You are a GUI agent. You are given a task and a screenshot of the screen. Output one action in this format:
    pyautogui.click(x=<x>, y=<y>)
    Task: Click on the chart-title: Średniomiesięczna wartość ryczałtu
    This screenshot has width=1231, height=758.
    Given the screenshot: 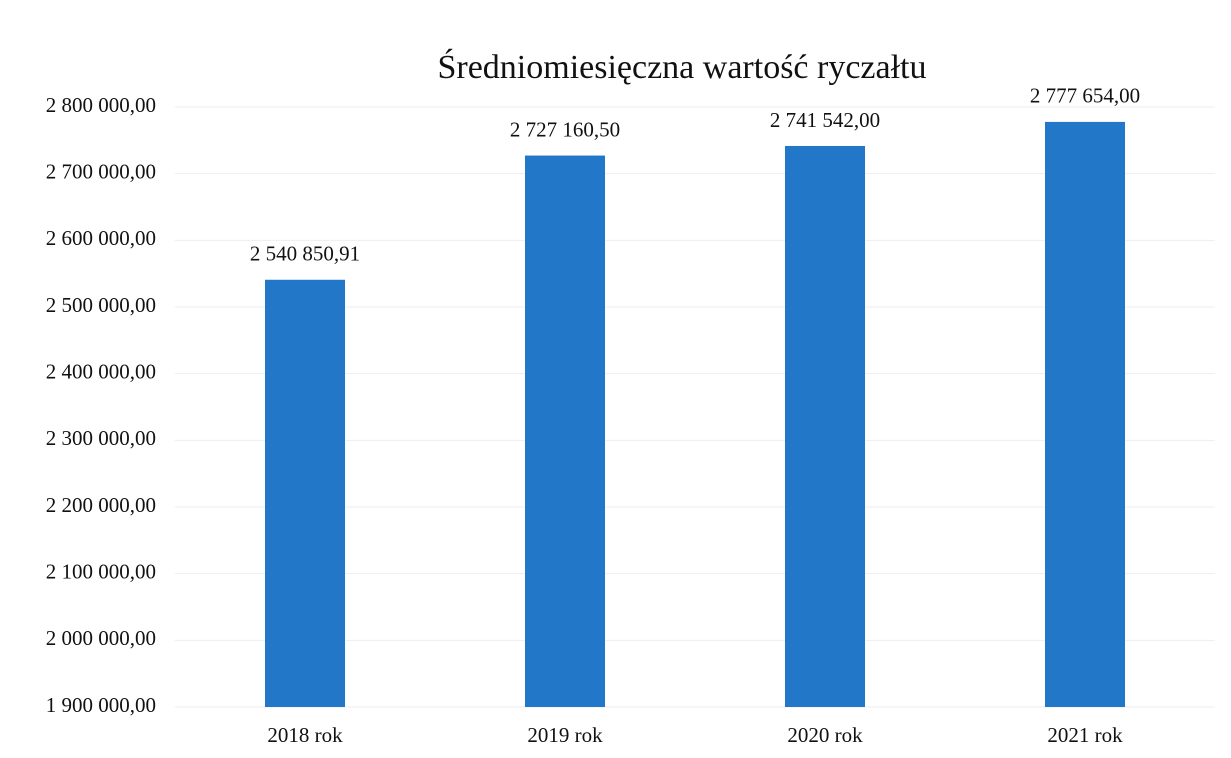 What is the action you would take?
    pyautogui.click(x=681, y=67)
    